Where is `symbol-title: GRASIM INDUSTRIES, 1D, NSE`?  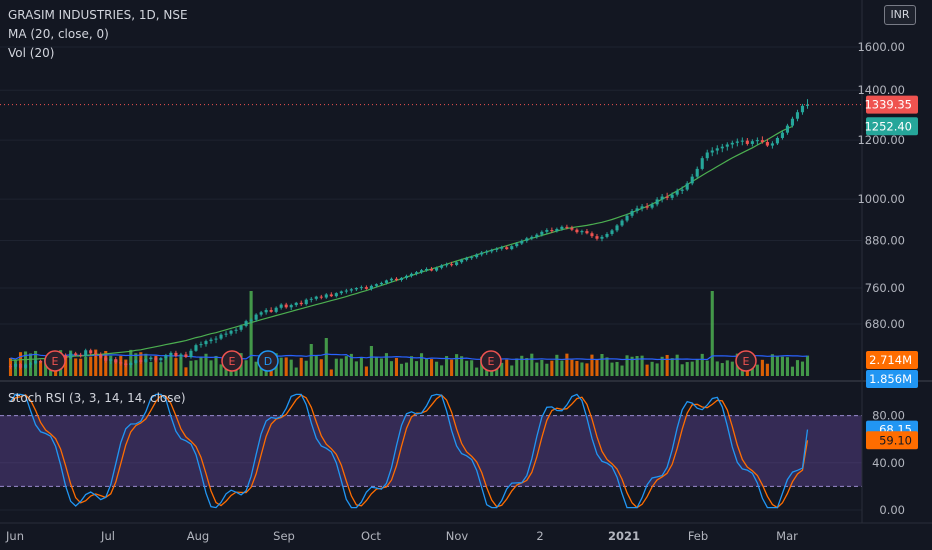 symbol-title: GRASIM INDUSTRIES, 1D, NSE is located at coordinates (98, 15).